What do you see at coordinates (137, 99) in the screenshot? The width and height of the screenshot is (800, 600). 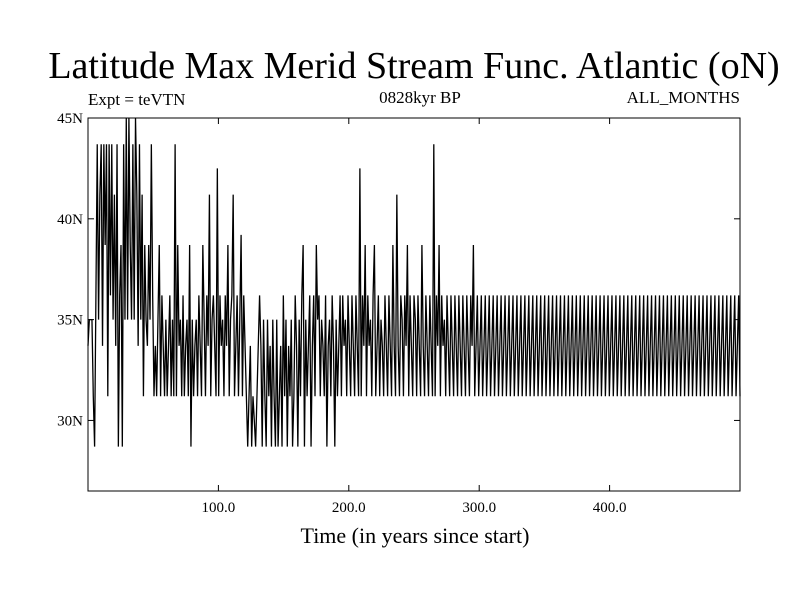 I see `experiment-annotation: Expt = teVTN` at bounding box center [137, 99].